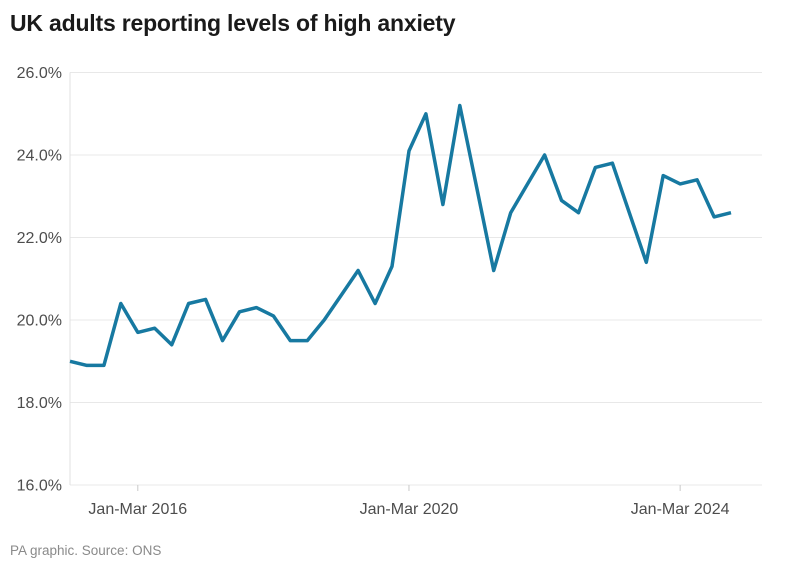 This screenshot has width=794, height=575. Describe the element at coordinates (39, 486) in the screenshot. I see `y-axis-label: 16.0%` at that location.